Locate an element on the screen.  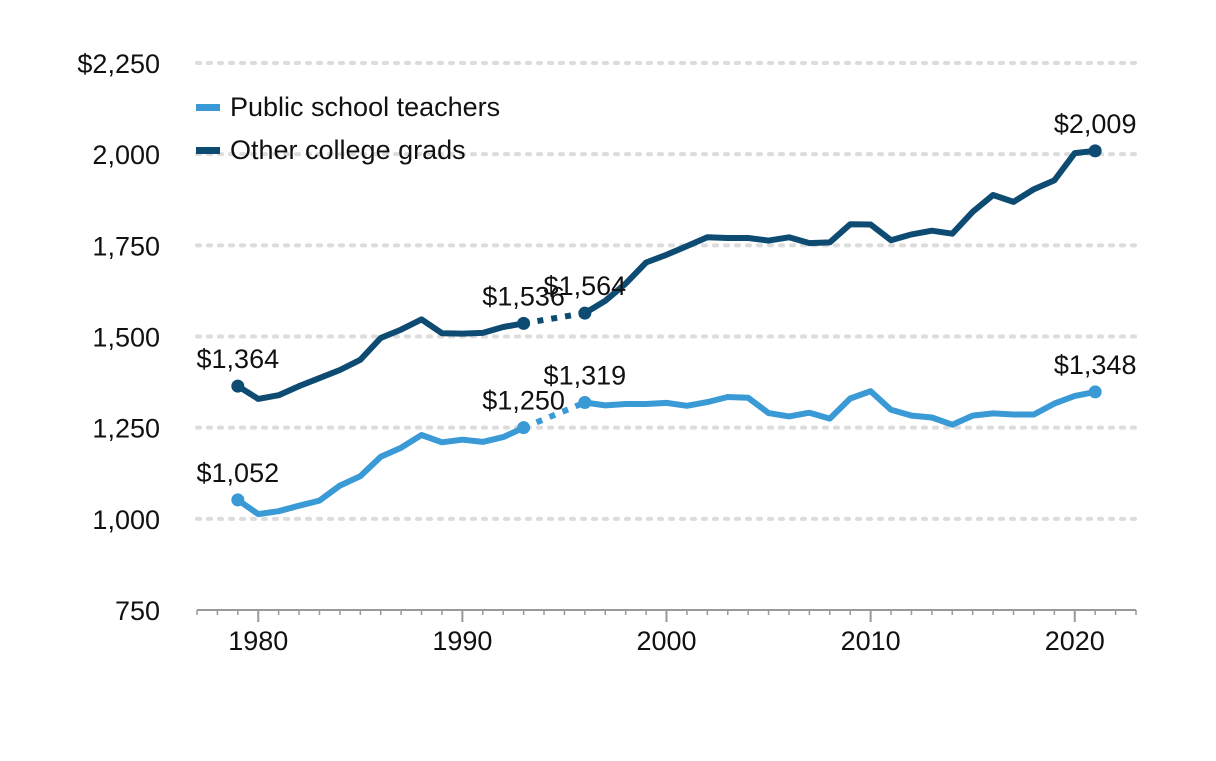
y-tick-label: 1,250 is located at coordinates (126, 429).